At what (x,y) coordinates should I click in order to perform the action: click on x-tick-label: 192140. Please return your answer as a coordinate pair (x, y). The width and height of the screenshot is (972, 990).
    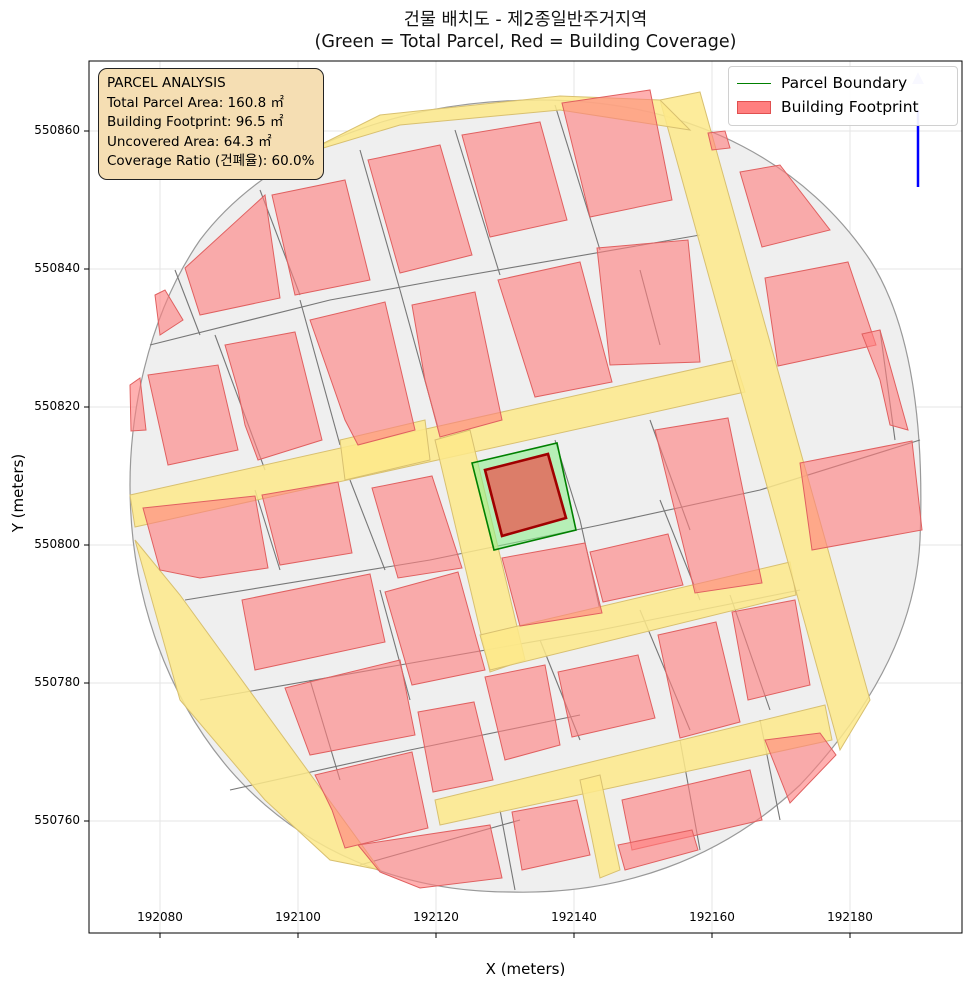
    Looking at the image, I should click on (574, 917).